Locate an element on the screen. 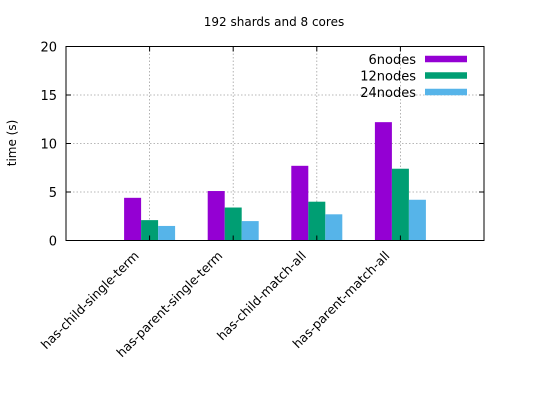  legend-label: 6nodes is located at coordinates (393, 60).